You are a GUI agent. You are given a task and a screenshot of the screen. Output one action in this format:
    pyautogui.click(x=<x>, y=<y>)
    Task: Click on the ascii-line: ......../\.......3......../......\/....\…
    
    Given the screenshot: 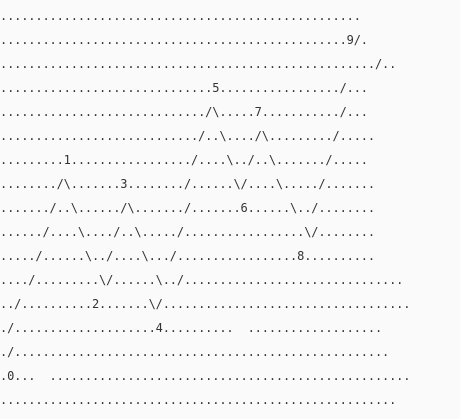 What is the action you would take?
    pyautogui.click(x=187, y=184)
    